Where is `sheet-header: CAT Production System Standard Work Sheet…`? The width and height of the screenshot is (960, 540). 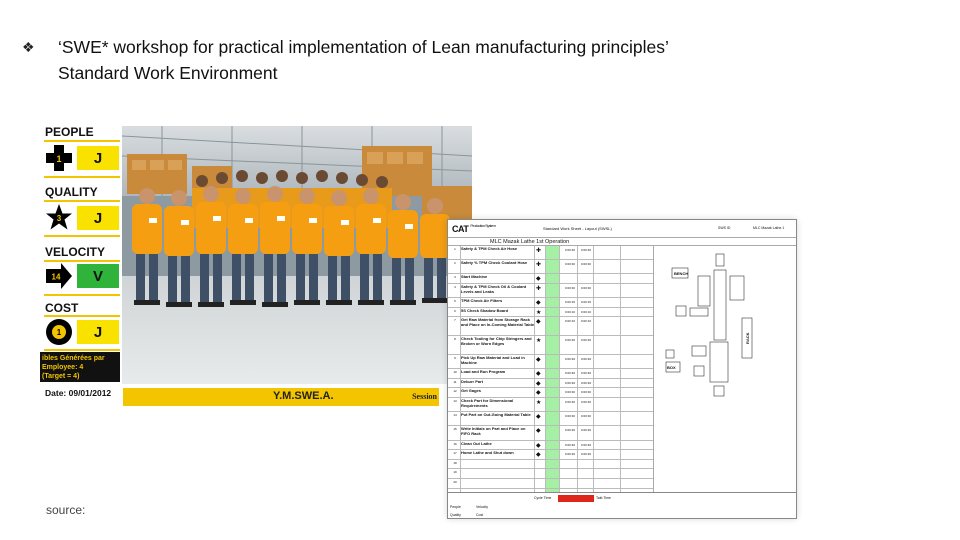
sheet-header: CAT Production System Standard Work Sheet… is located at coordinates (622, 229).